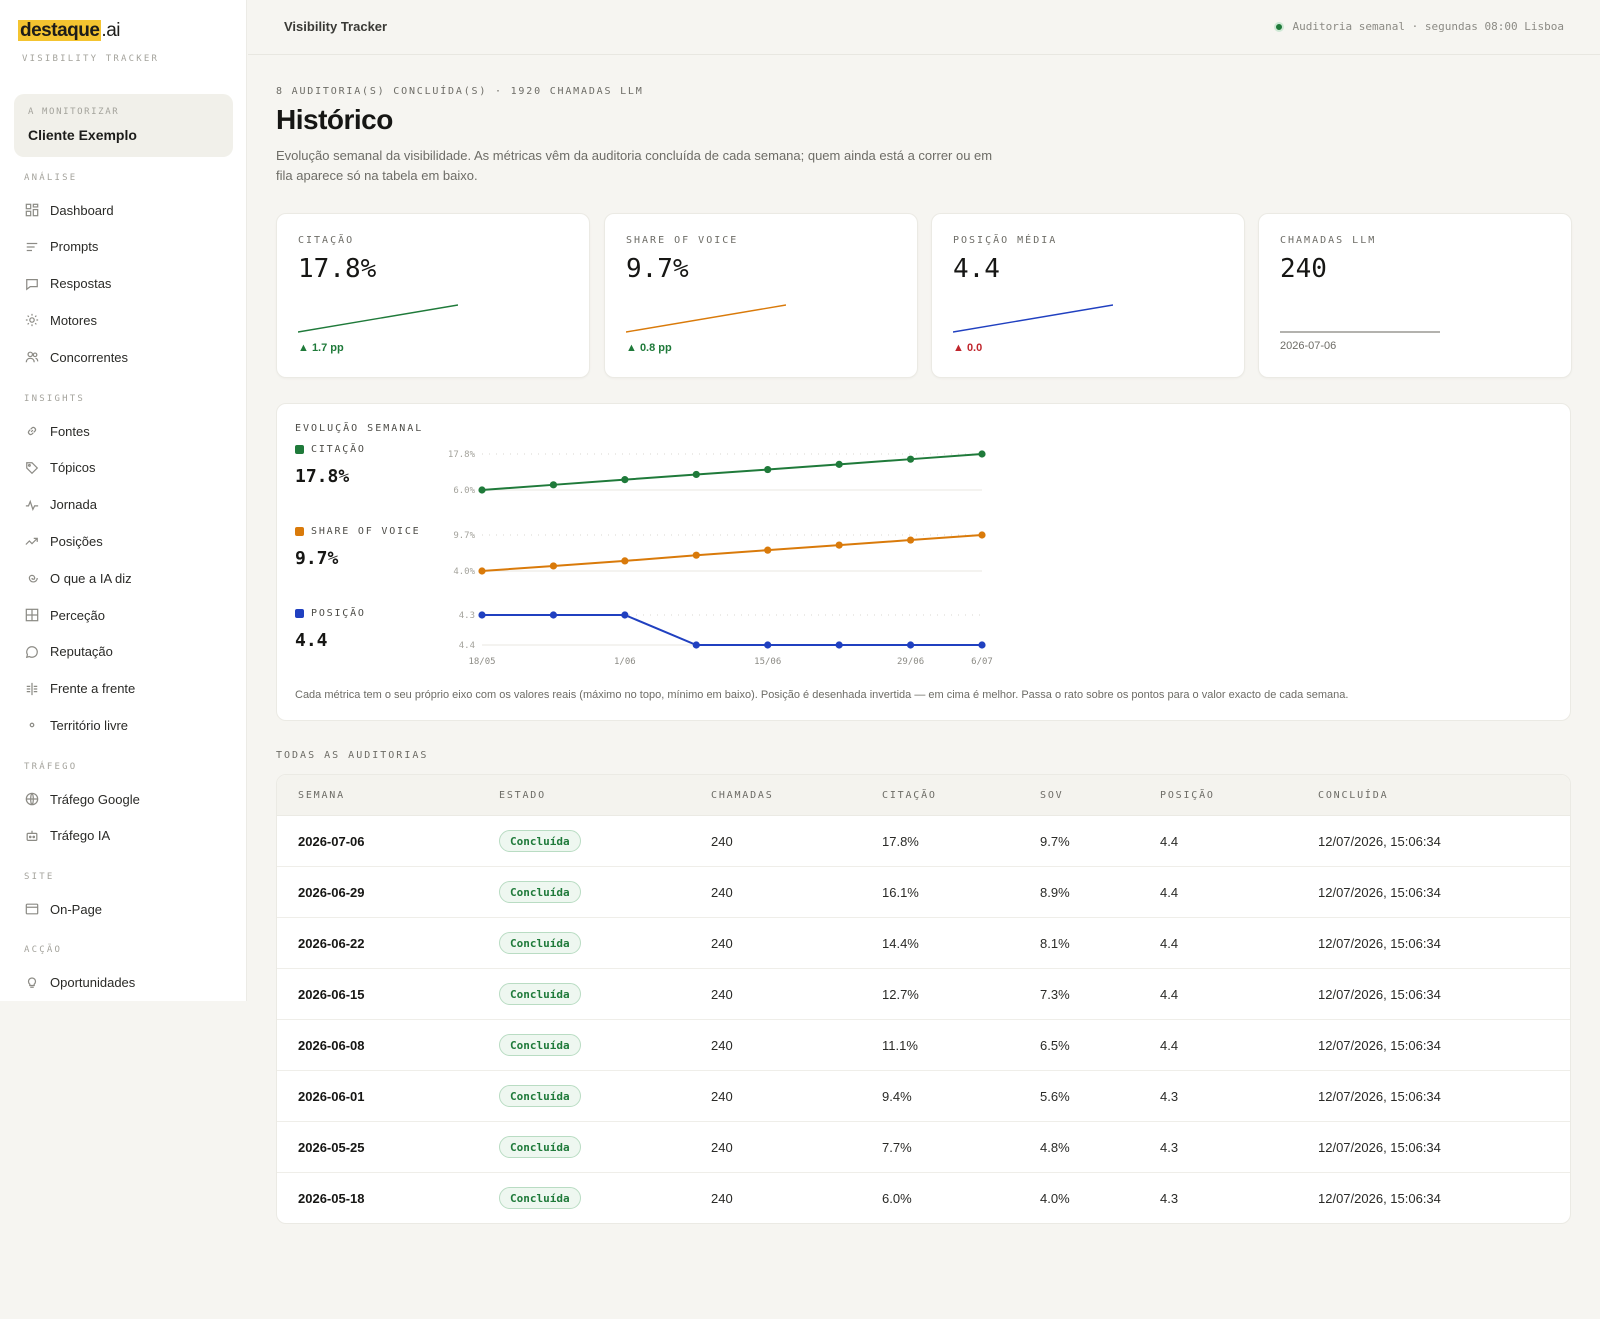 Image resolution: width=1600 pixels, height=1319 pixels. Describe the element at coordinates (67, 284) in the screenshot. I see `sidebar-item-respostas: Respostas` at that location.